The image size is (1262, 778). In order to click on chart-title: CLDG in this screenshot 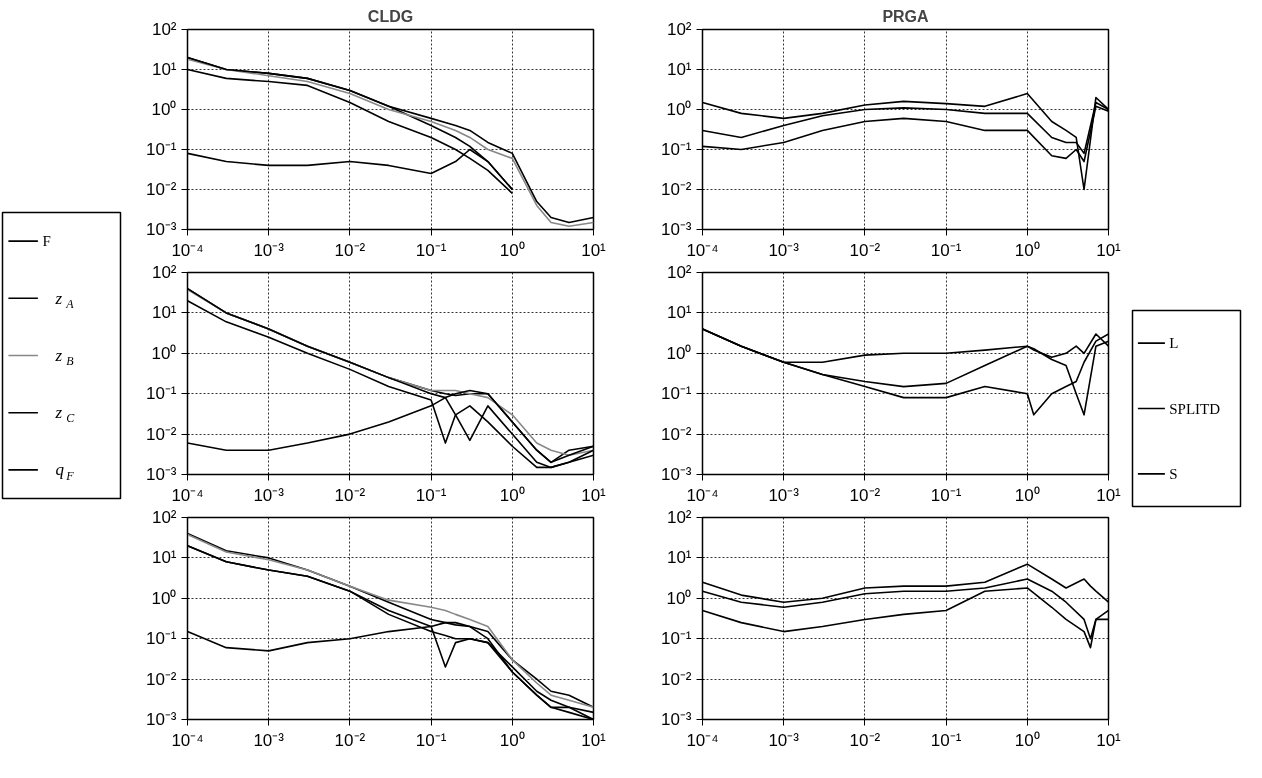, I will do `click(390, 16)`.